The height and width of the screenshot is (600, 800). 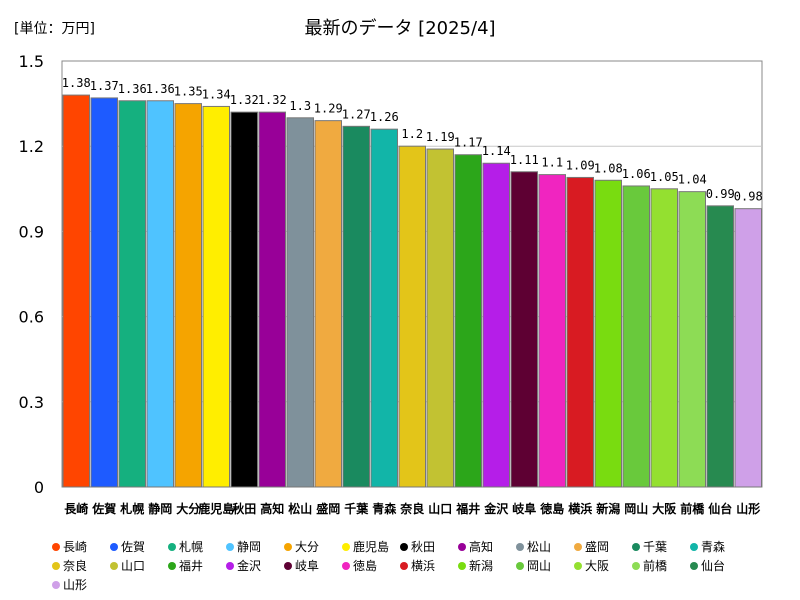 What do you see at coordinates (664, 508) in the screenshot?
I see `x-tick-label: 大阪` at bounding box center [664, 508].